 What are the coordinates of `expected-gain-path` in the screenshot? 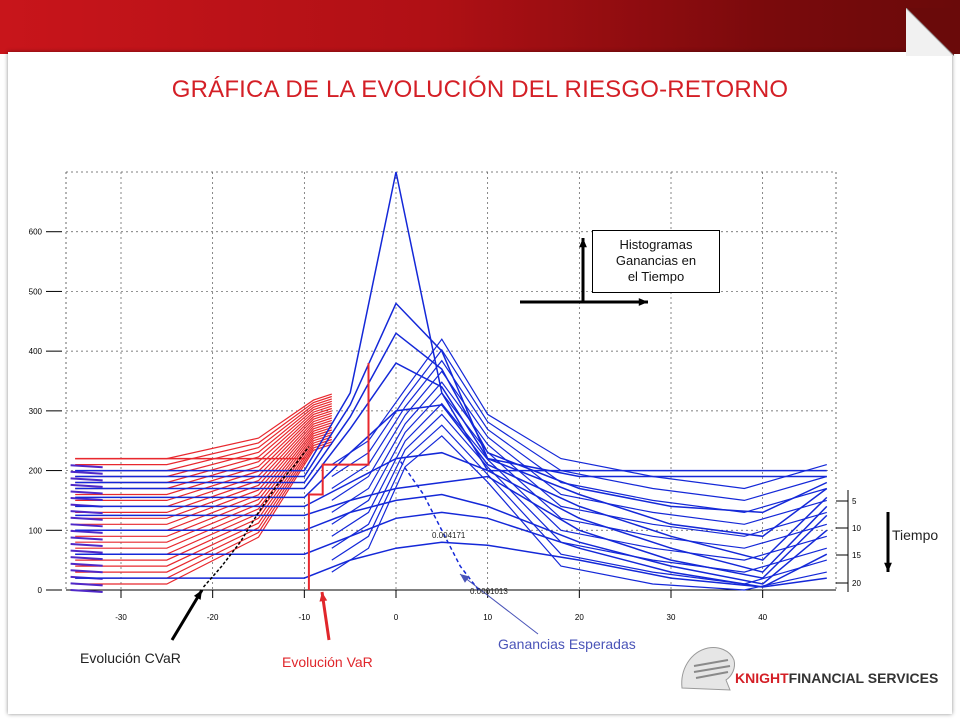 It's located at (439, 526).